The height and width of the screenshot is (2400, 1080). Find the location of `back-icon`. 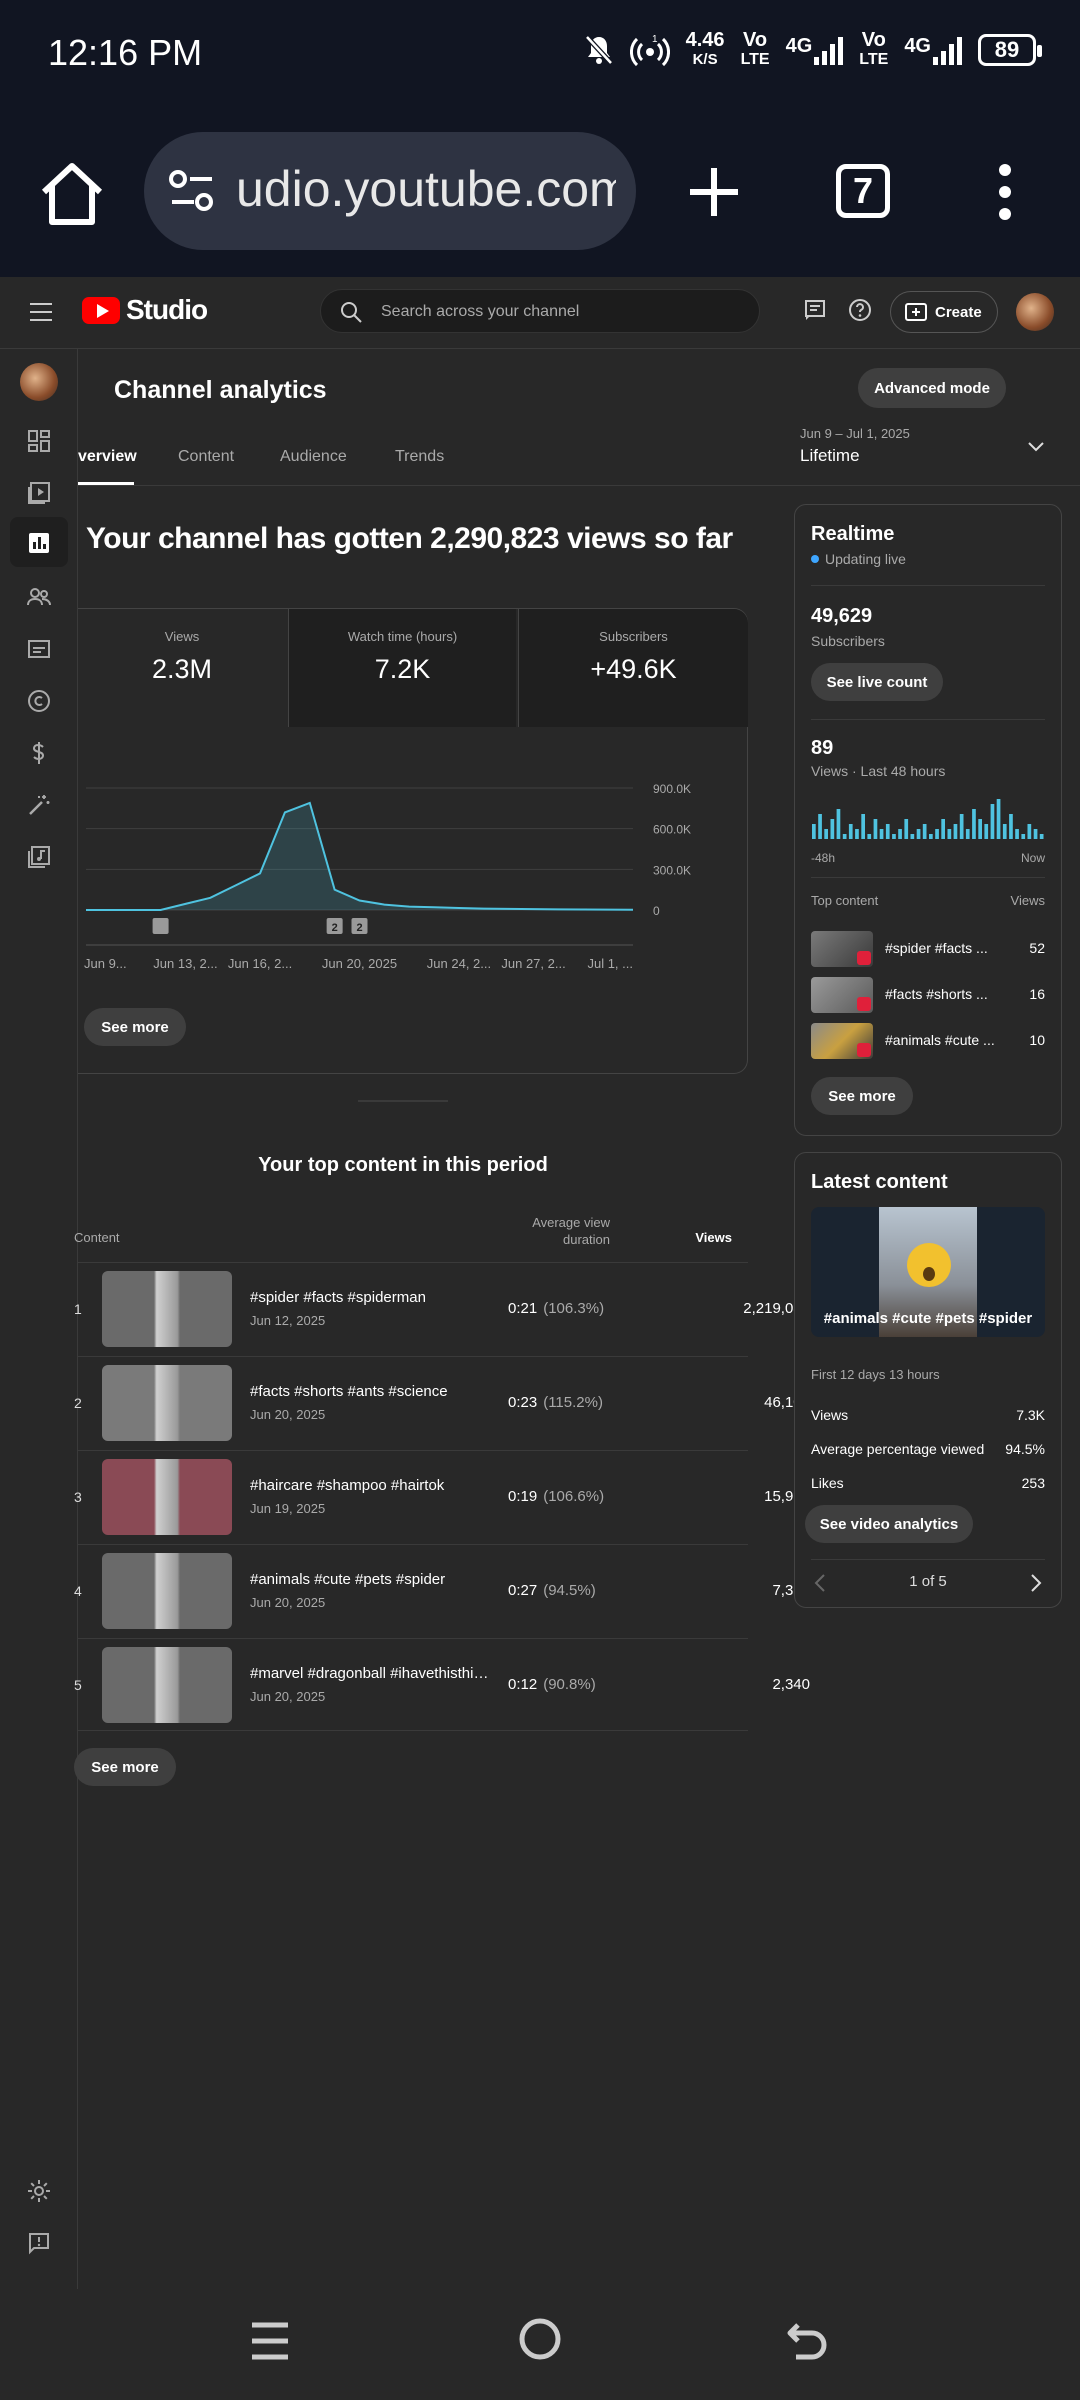

back-icon is located at coordinates (808, 2341).